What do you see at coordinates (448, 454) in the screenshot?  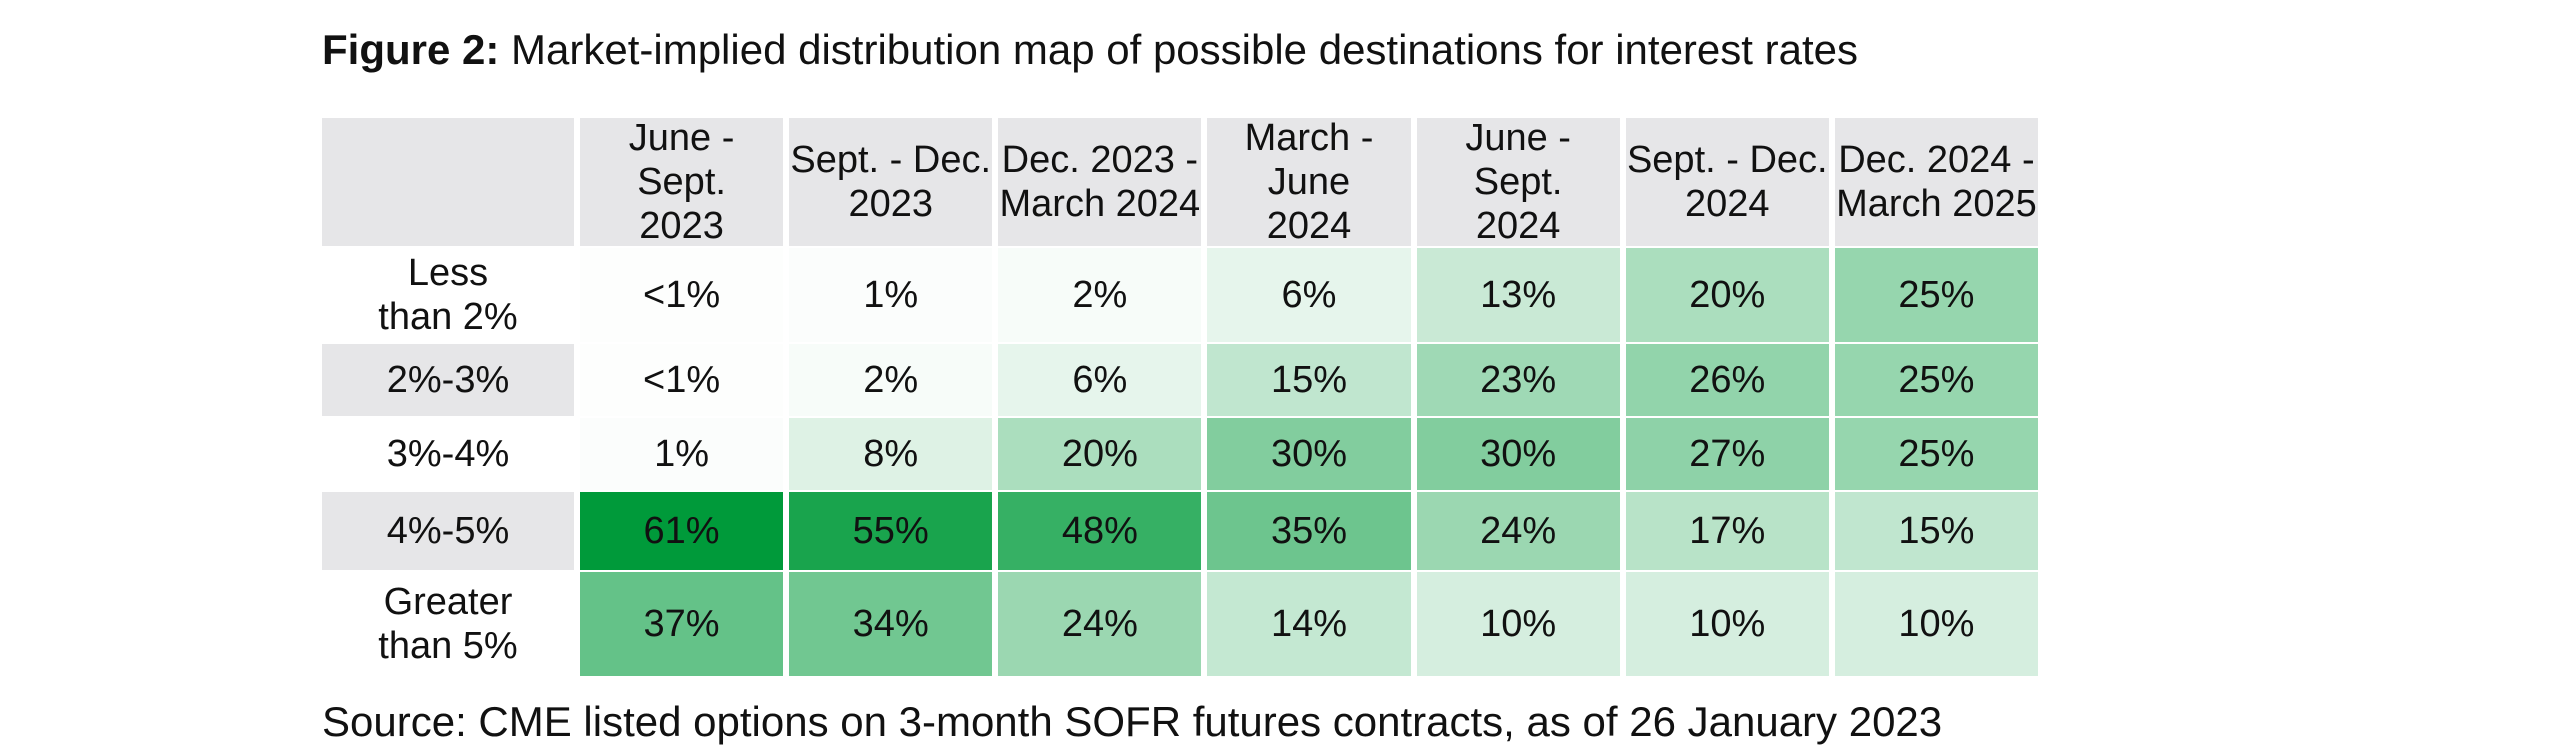 I see `row-label: 3%-4%` at bounding box center [448, 454].